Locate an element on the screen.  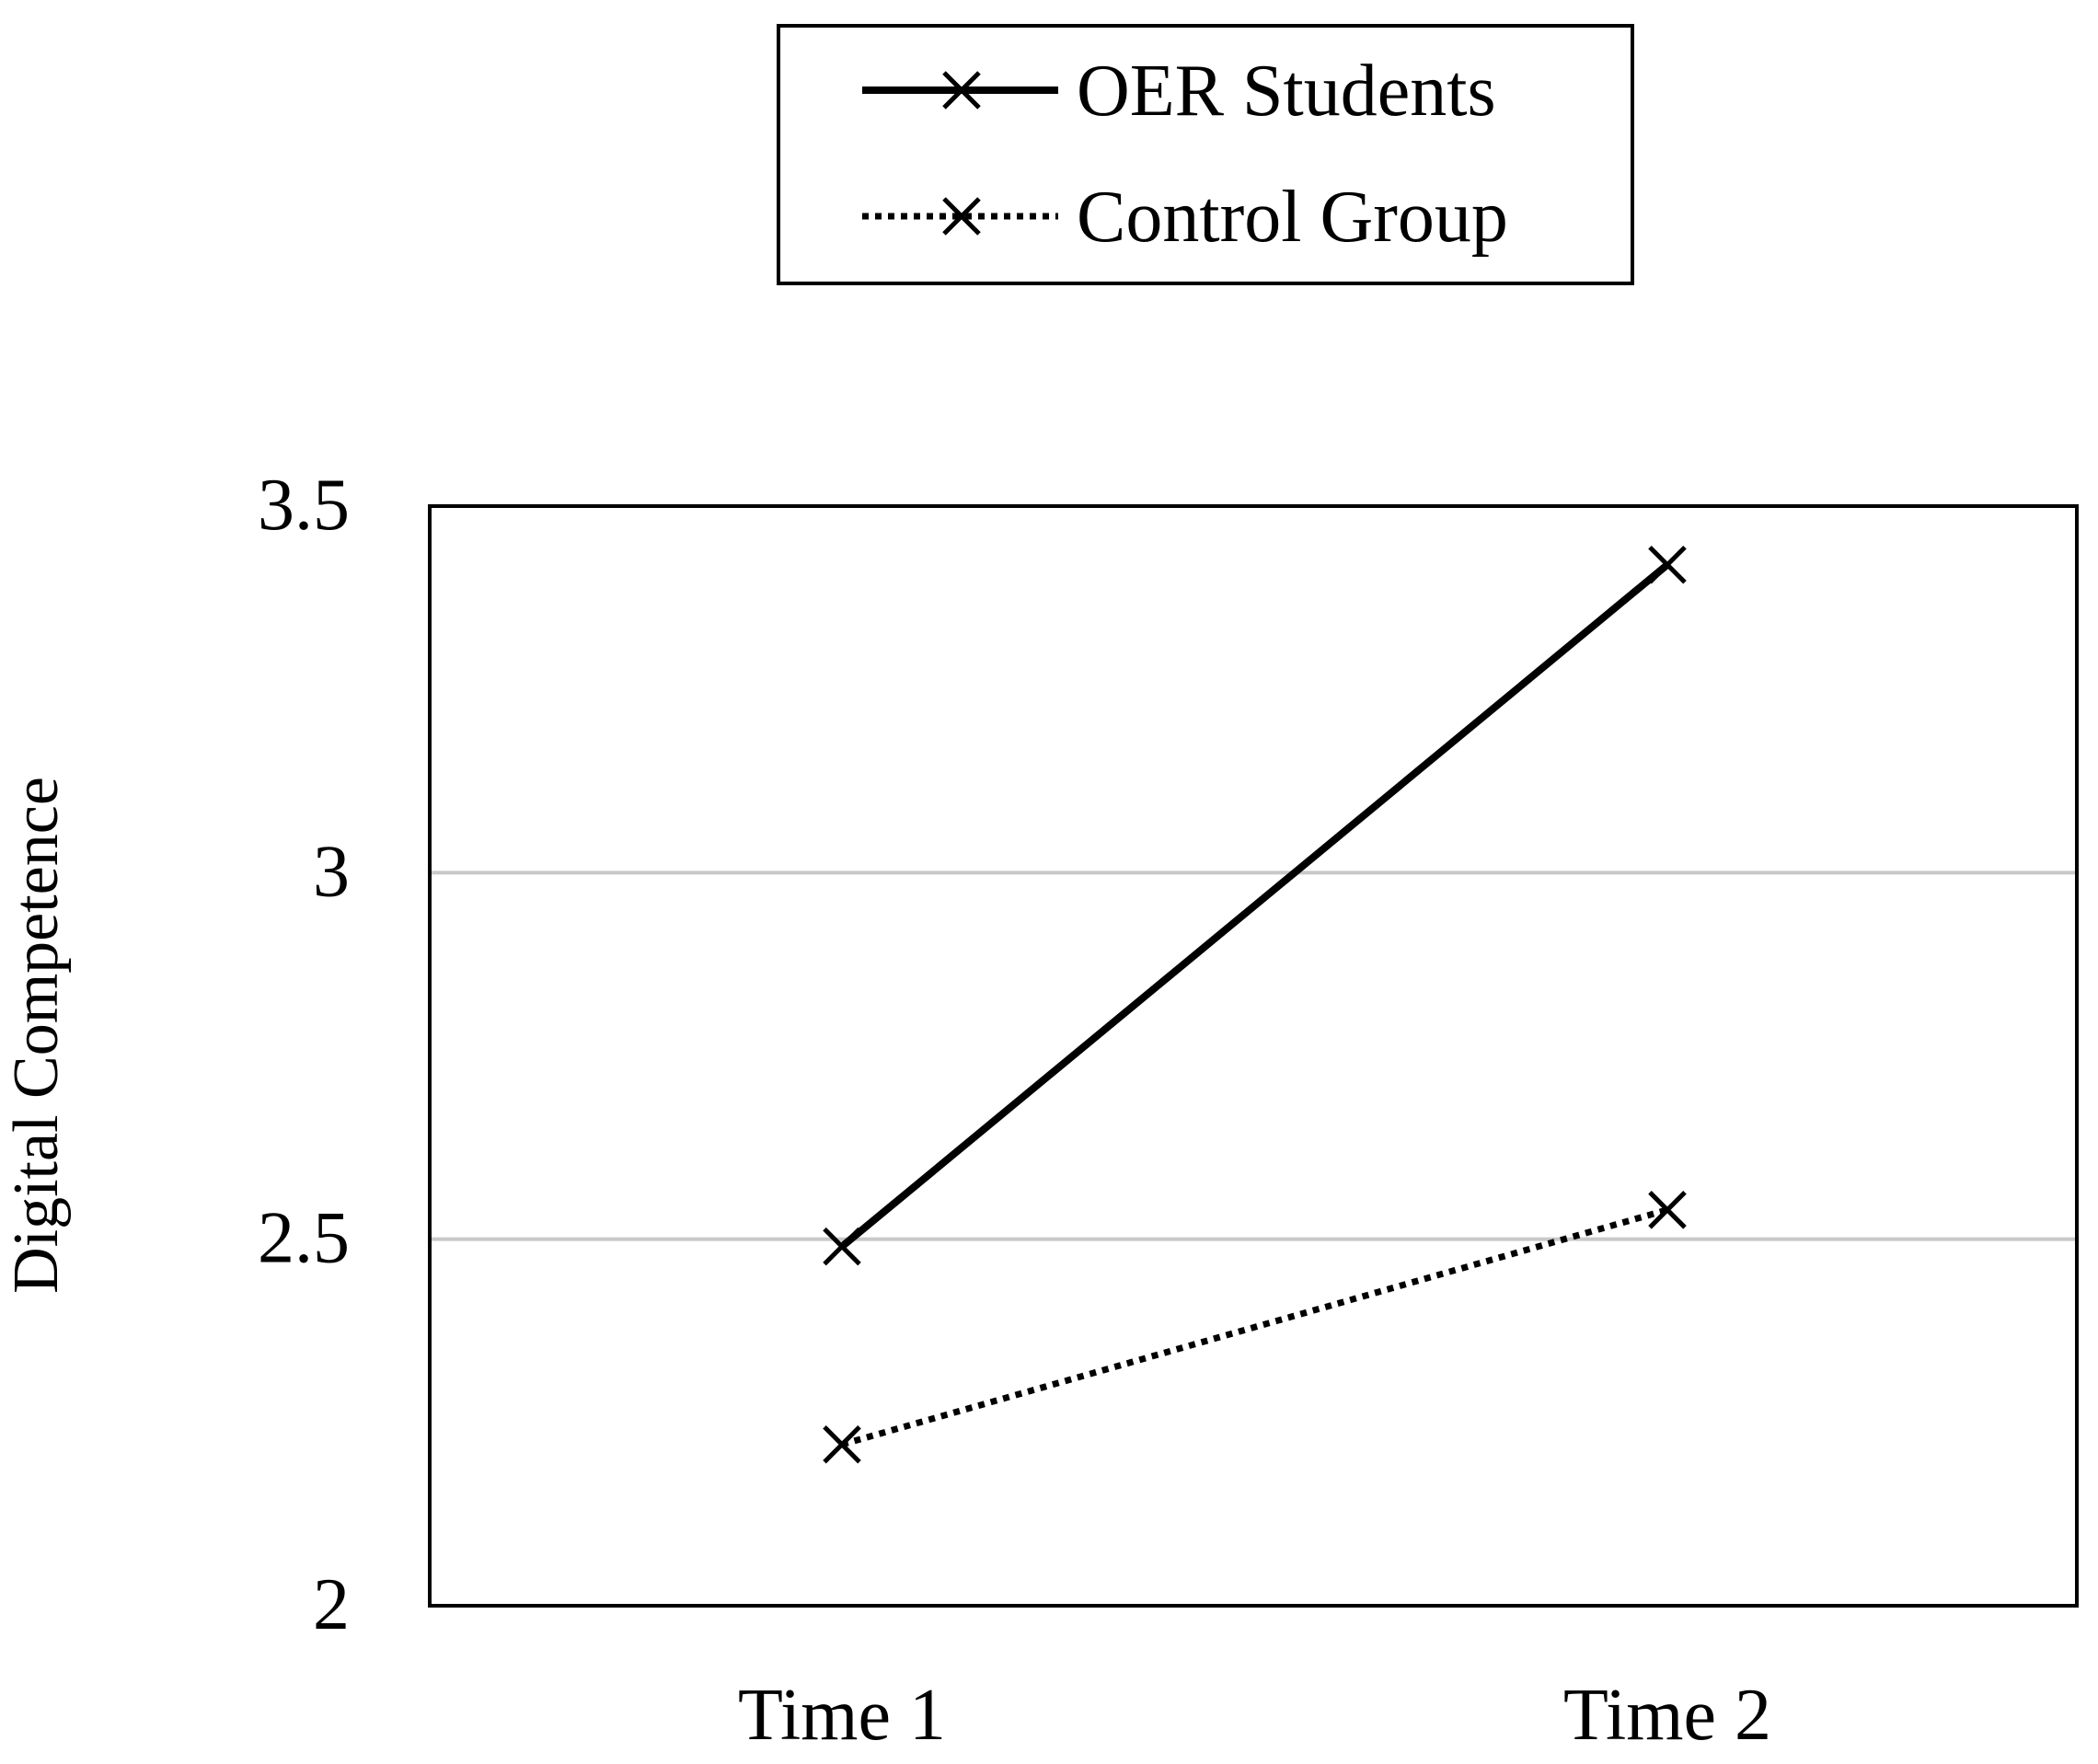
series-line-control-group is located at coordinates (1254, 1327).